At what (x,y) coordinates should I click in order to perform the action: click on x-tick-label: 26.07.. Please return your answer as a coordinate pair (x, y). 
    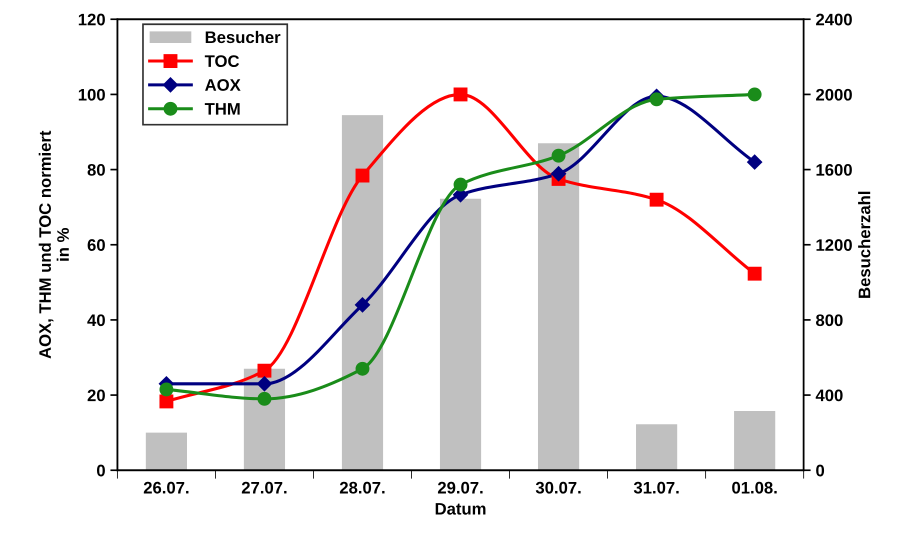
    Looking at the image, I should click on (166, 488).